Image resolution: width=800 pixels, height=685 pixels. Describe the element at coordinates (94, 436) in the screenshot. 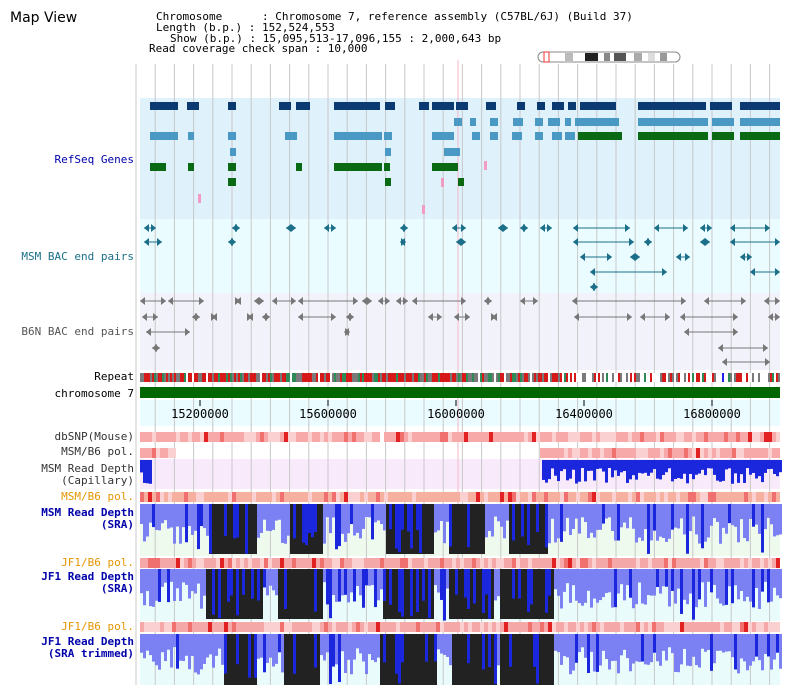

I see `track-label-dbsnp: dbSNP(Mouse)` at that location.